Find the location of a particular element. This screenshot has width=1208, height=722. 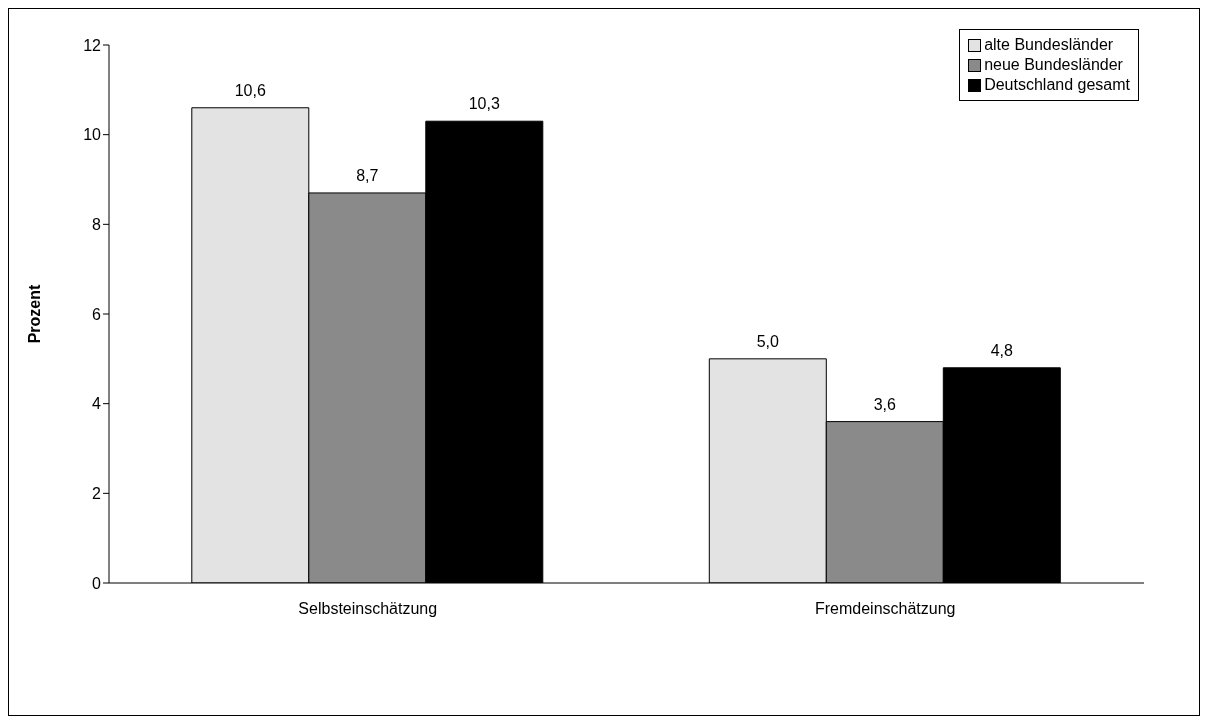

x-tick-label: Fremdeinschätzung is located at coordinates (885, 609).